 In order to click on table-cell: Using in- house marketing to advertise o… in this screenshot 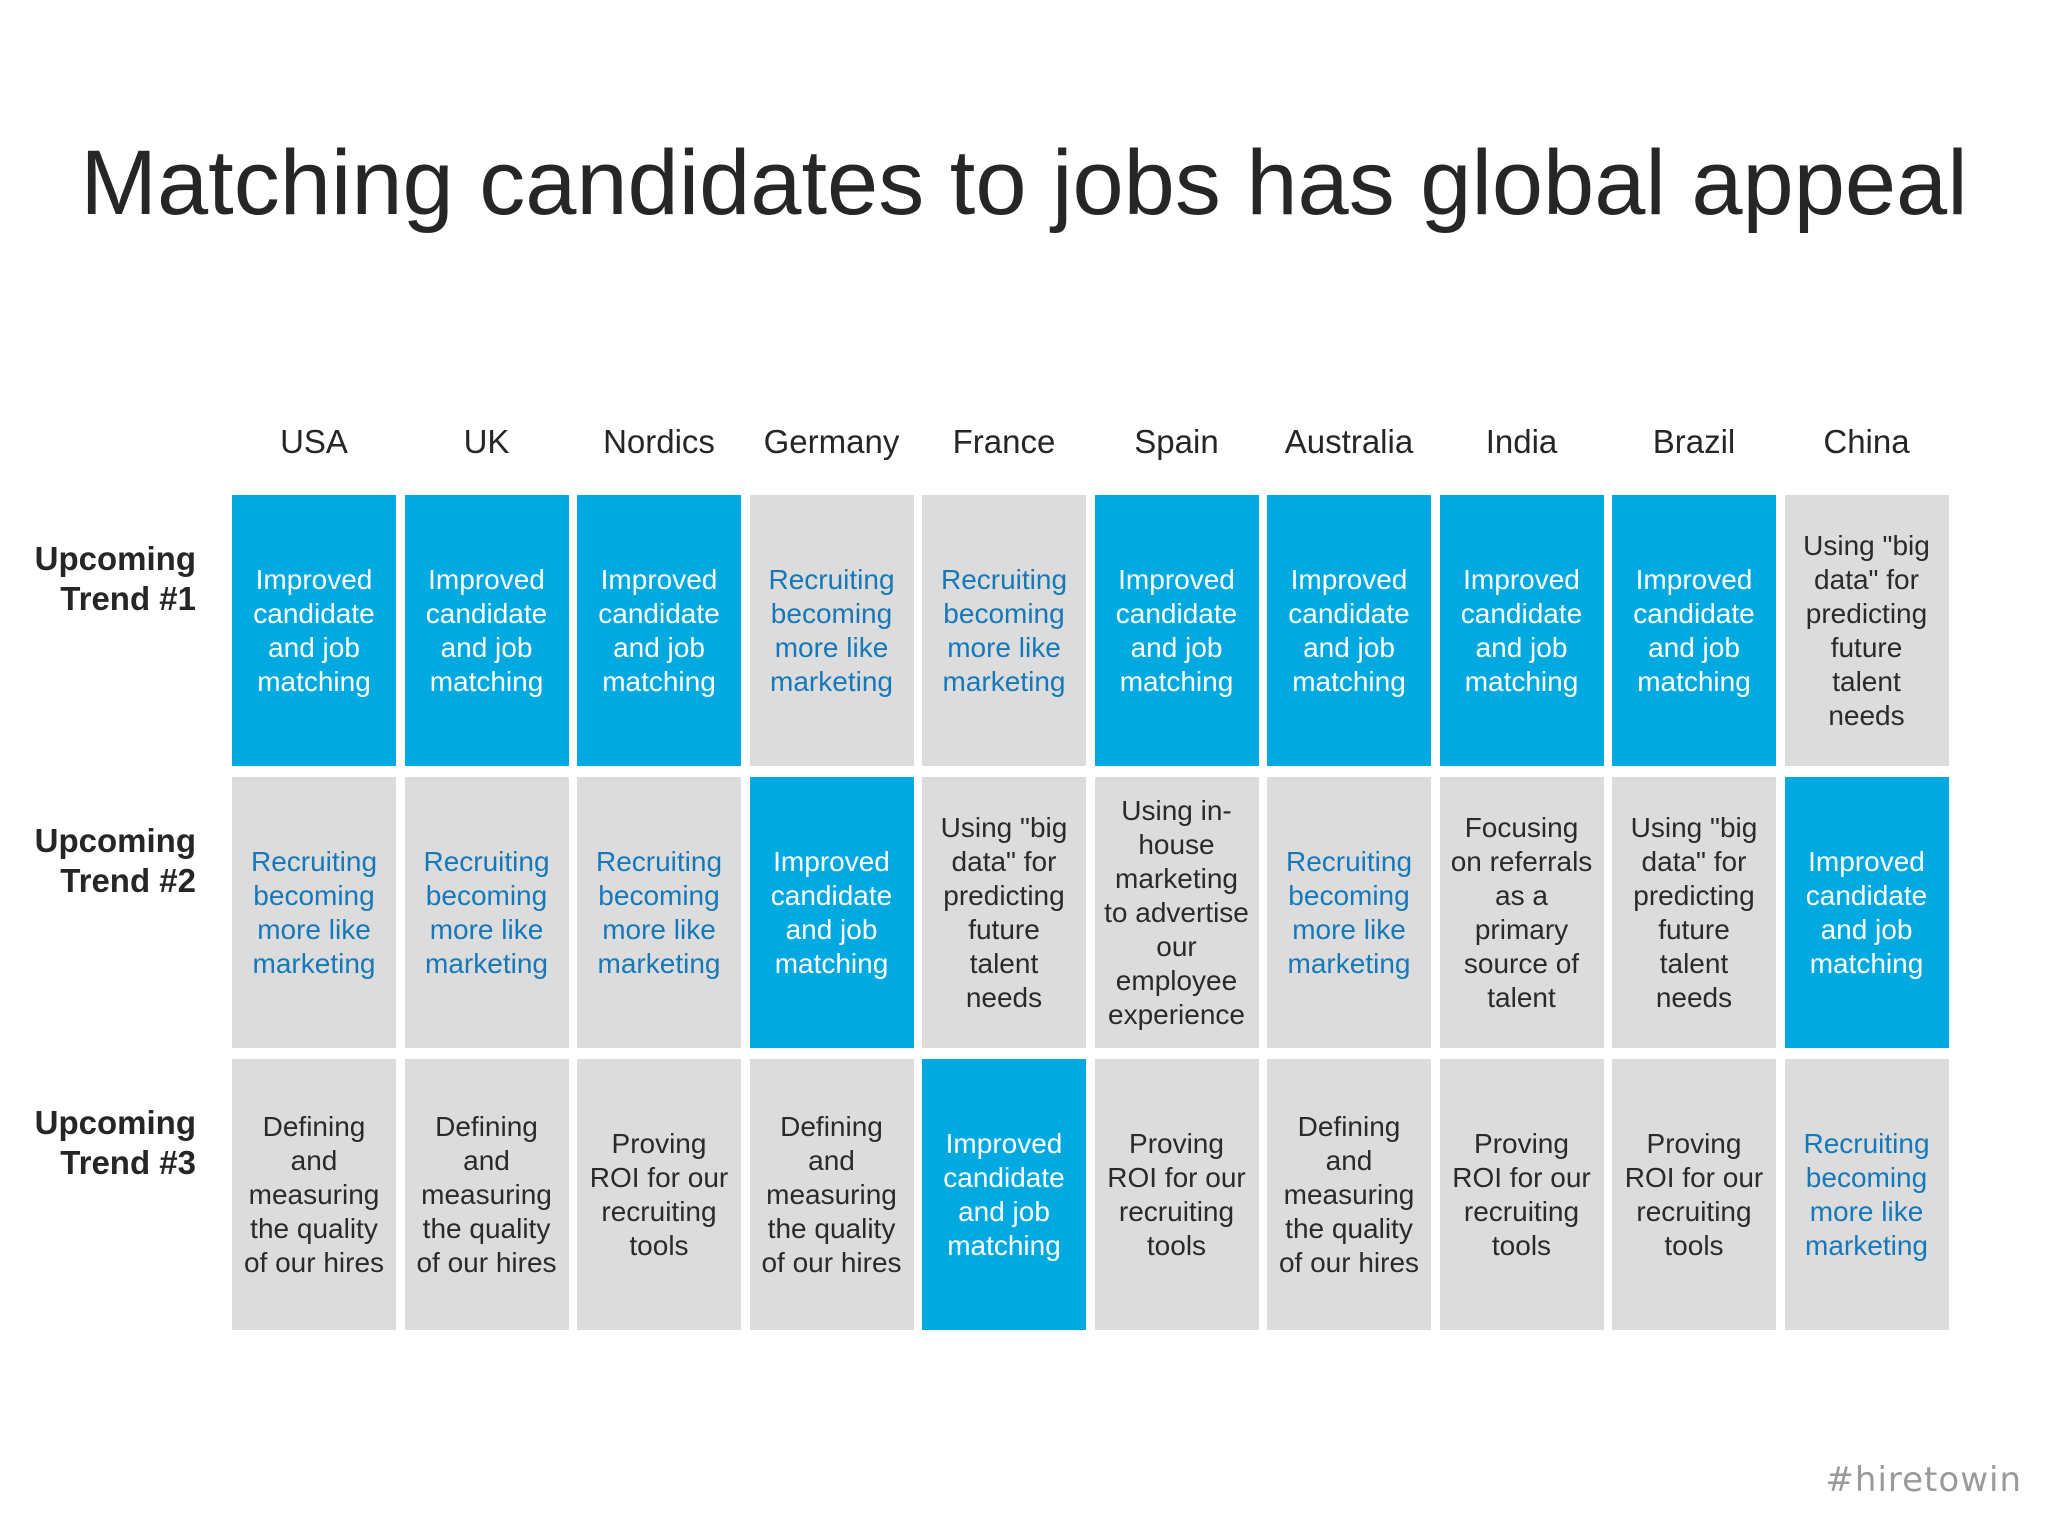, I will do `click(1176, 912)`.